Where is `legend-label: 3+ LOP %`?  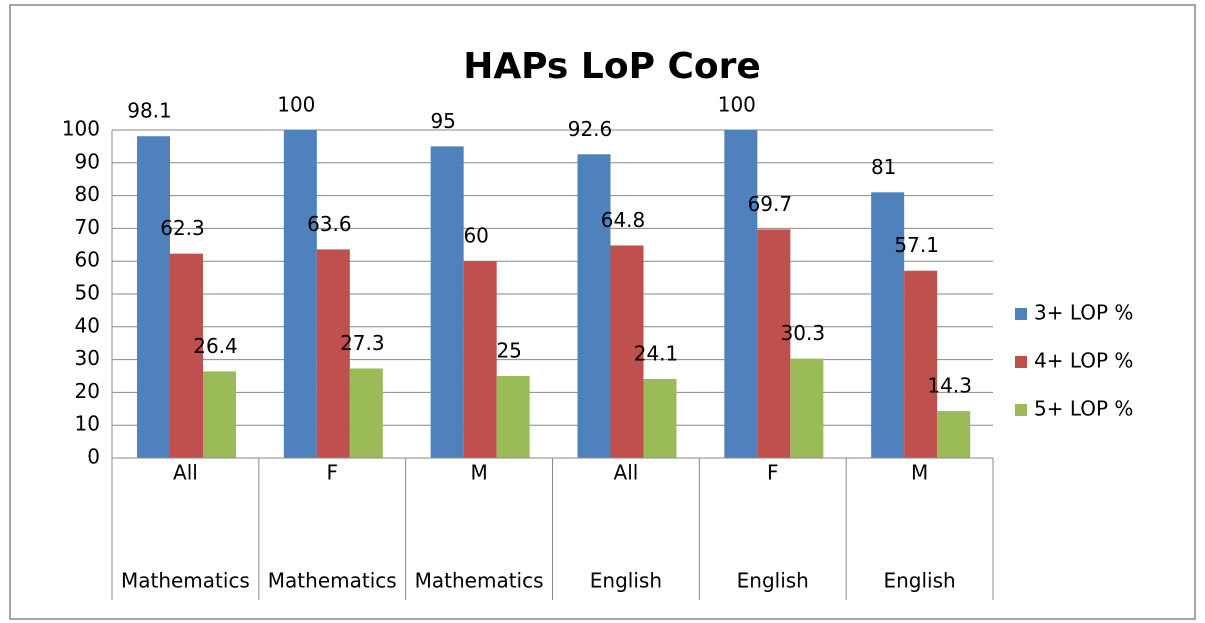 legend-label: 3+ LOP % is located at coordinates (1083, 313).